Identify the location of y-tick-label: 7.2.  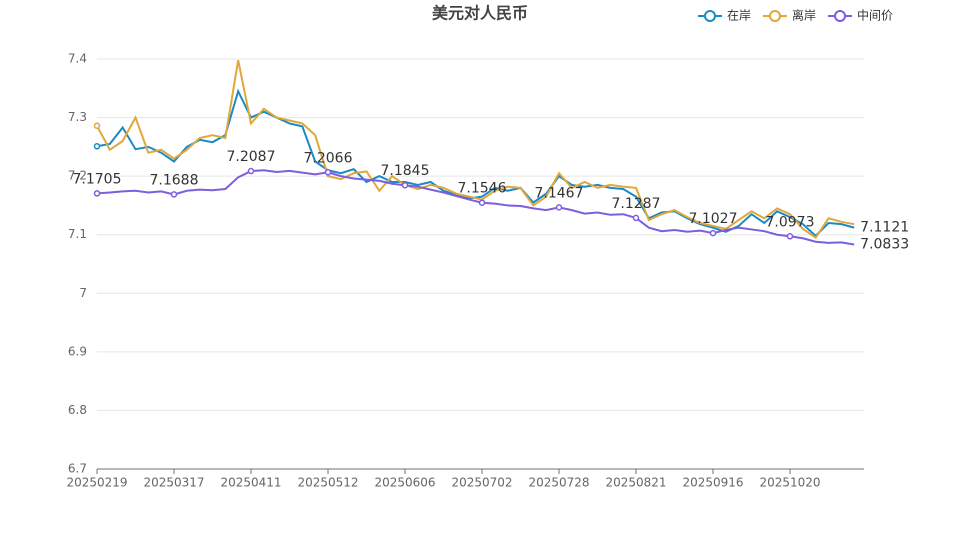
(77, 176).